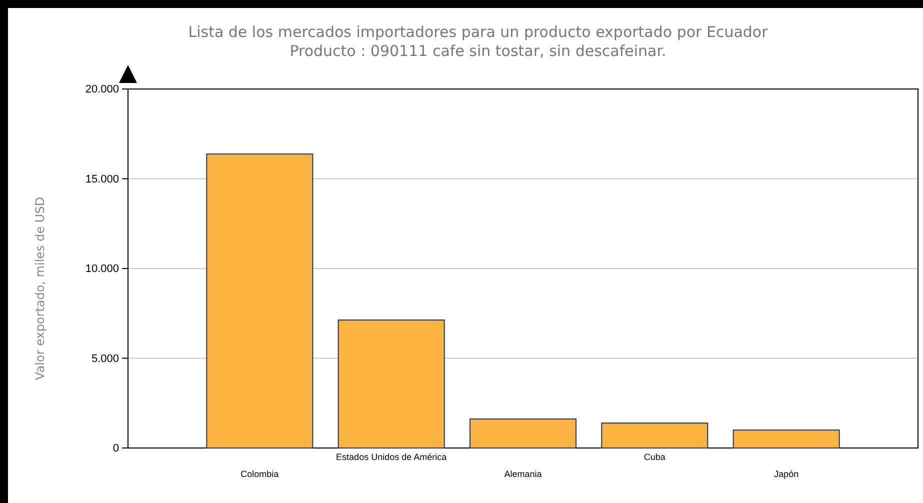 Image resolution: width=923 pixels, height=503 pixels. I want to click on x-tick-label: Colombia, so click(259, 474).